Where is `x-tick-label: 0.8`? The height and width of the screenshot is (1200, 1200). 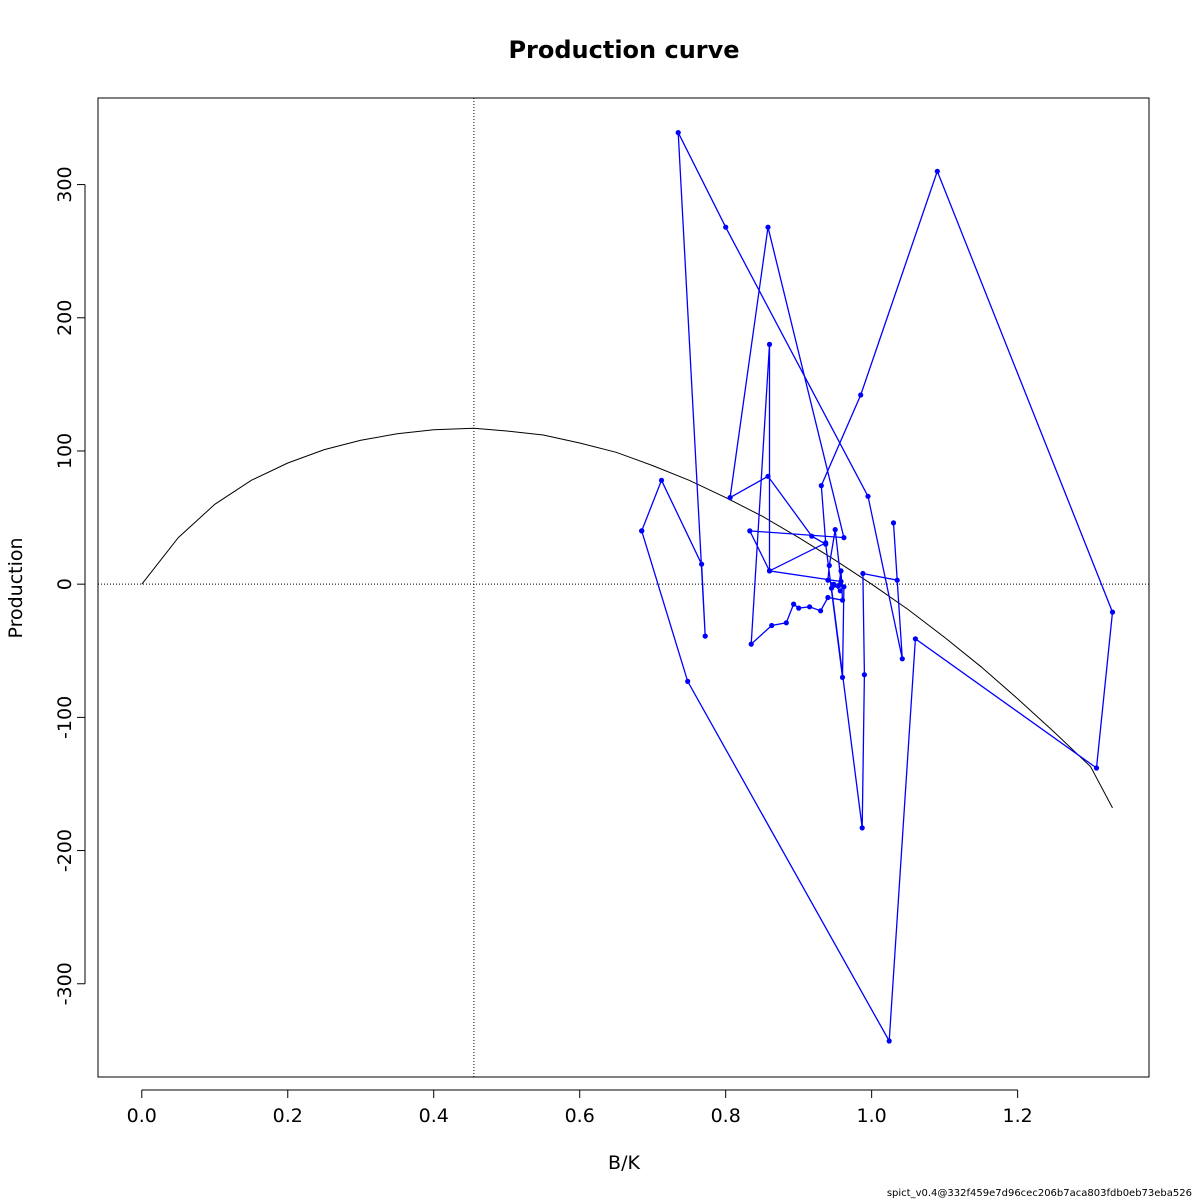 x-tick-label: 0.8 is located at coordinates (726, 1116).